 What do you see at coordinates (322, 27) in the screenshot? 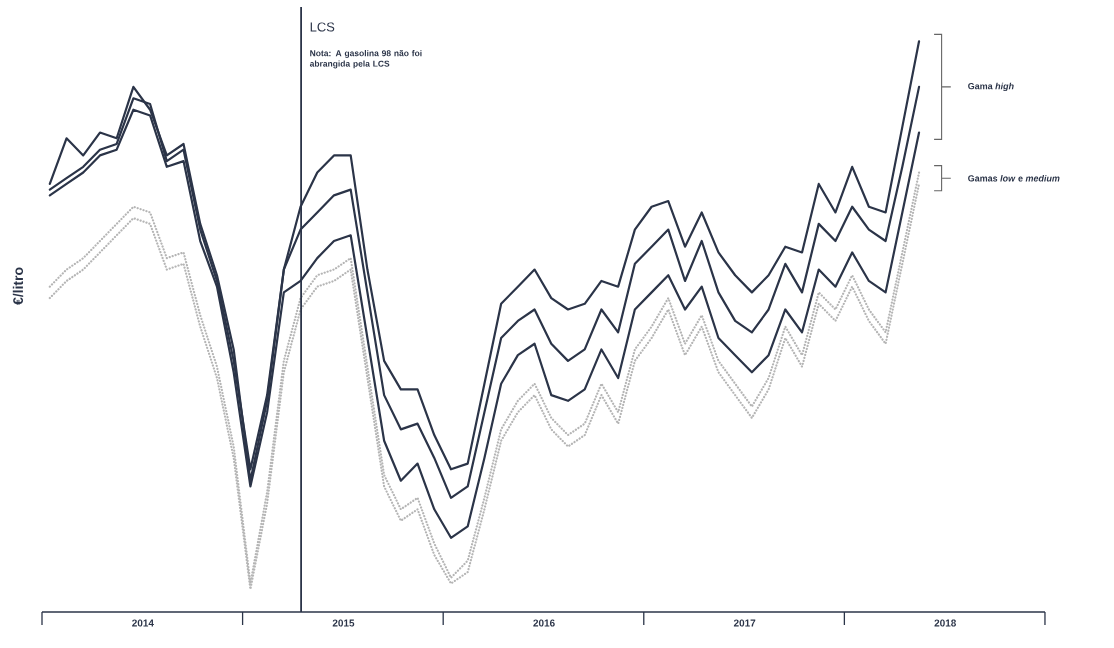
I see `ref-line-label: LCS` at bounding box center [322, 27].